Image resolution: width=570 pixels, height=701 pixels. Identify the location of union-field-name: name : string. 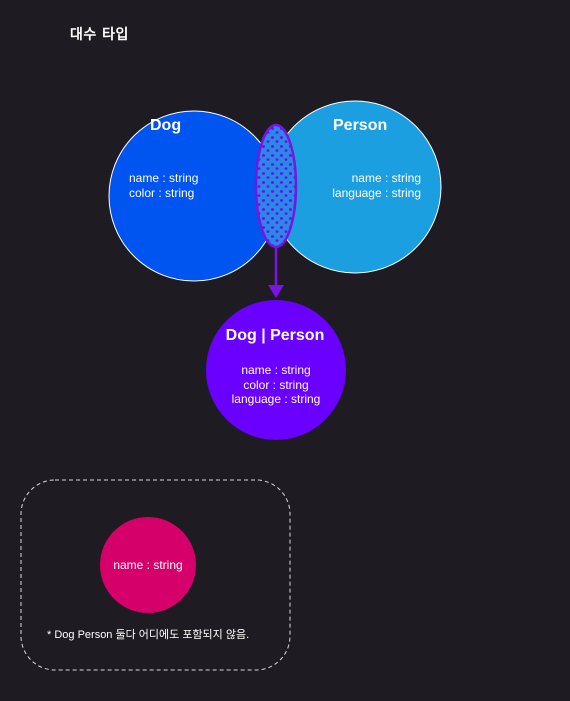
(275, 370).